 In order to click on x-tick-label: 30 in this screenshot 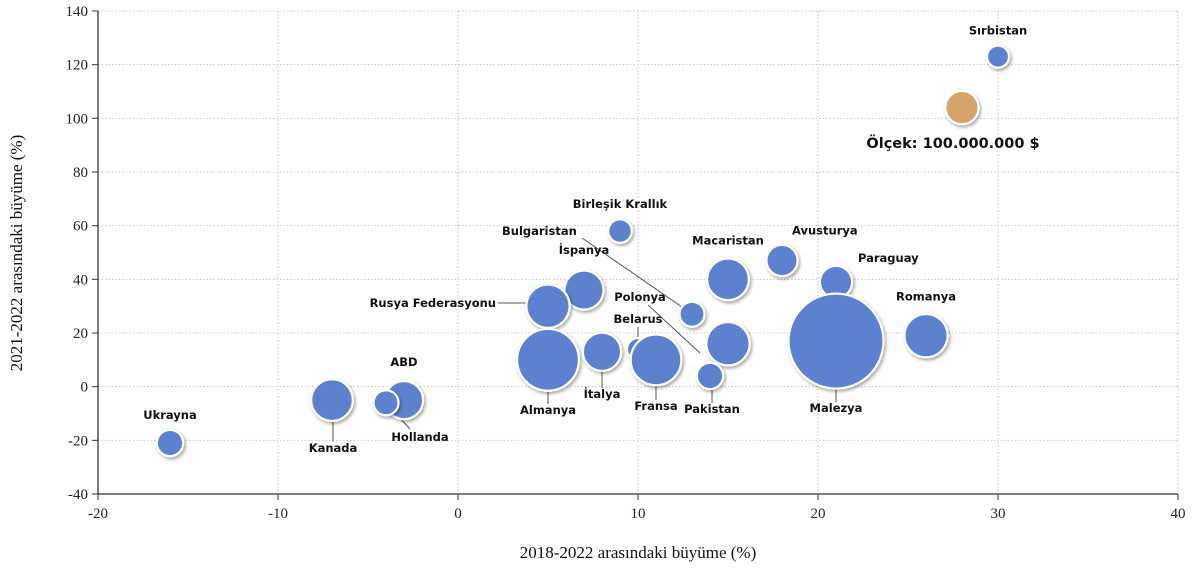, I will do `click(998, 514)`.